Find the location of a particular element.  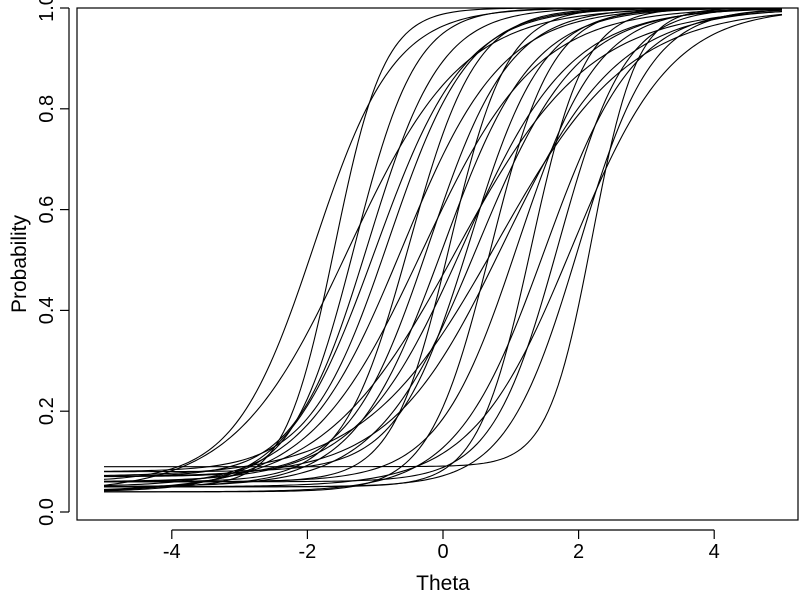

x-tick-label: 2 is located at coordinates (578, 552).